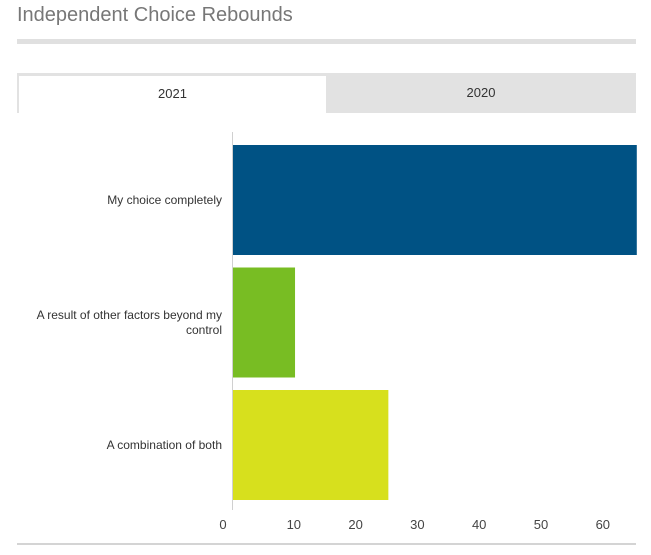 Image resolution: width=651 pixels, height=555 pixels. What do you see at coordinates (294, 524) in the screenshot?
I see `x-tick-label: 10` at bounding box center [294, 524].